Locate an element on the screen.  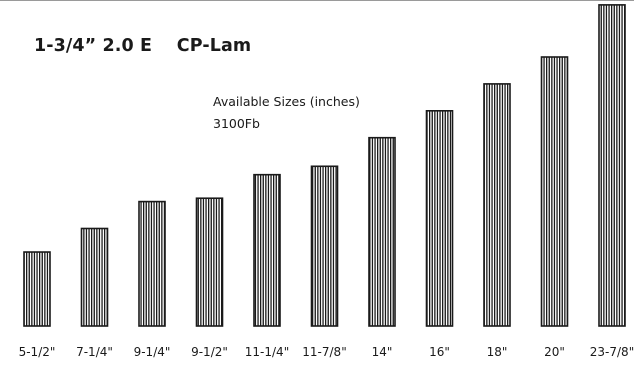
chart-title: 1-3/4” 2.0 E CP-Lam is located at coordinates (143, 46).